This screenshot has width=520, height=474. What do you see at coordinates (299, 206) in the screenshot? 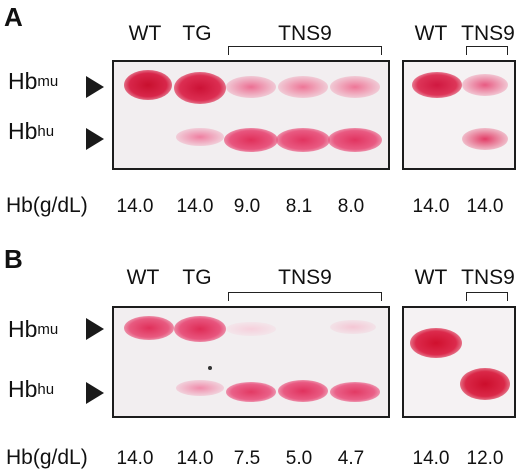
I see `hb-value: 8.1` at bounding box center [299, 206].